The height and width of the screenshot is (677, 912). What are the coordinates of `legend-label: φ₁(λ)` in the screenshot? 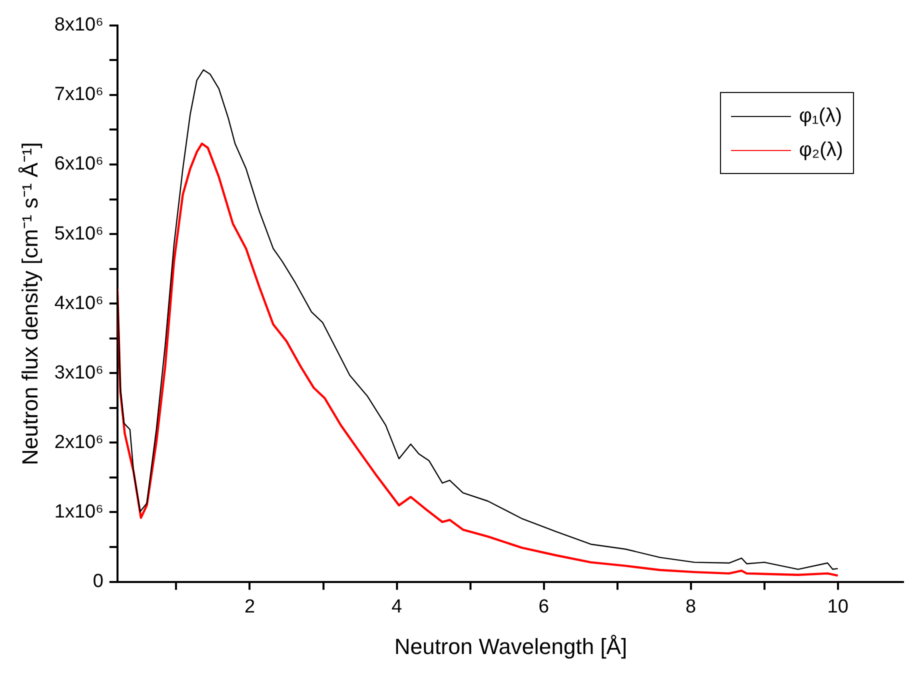 It's located at (820, 116).